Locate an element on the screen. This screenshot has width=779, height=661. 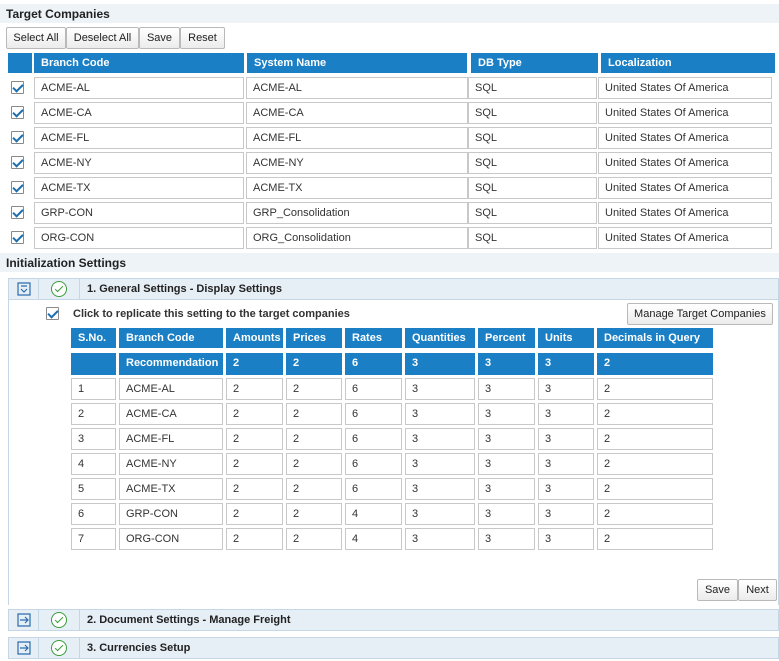
deselect-all-button: Deselect All is located at coordinates (102, 38).